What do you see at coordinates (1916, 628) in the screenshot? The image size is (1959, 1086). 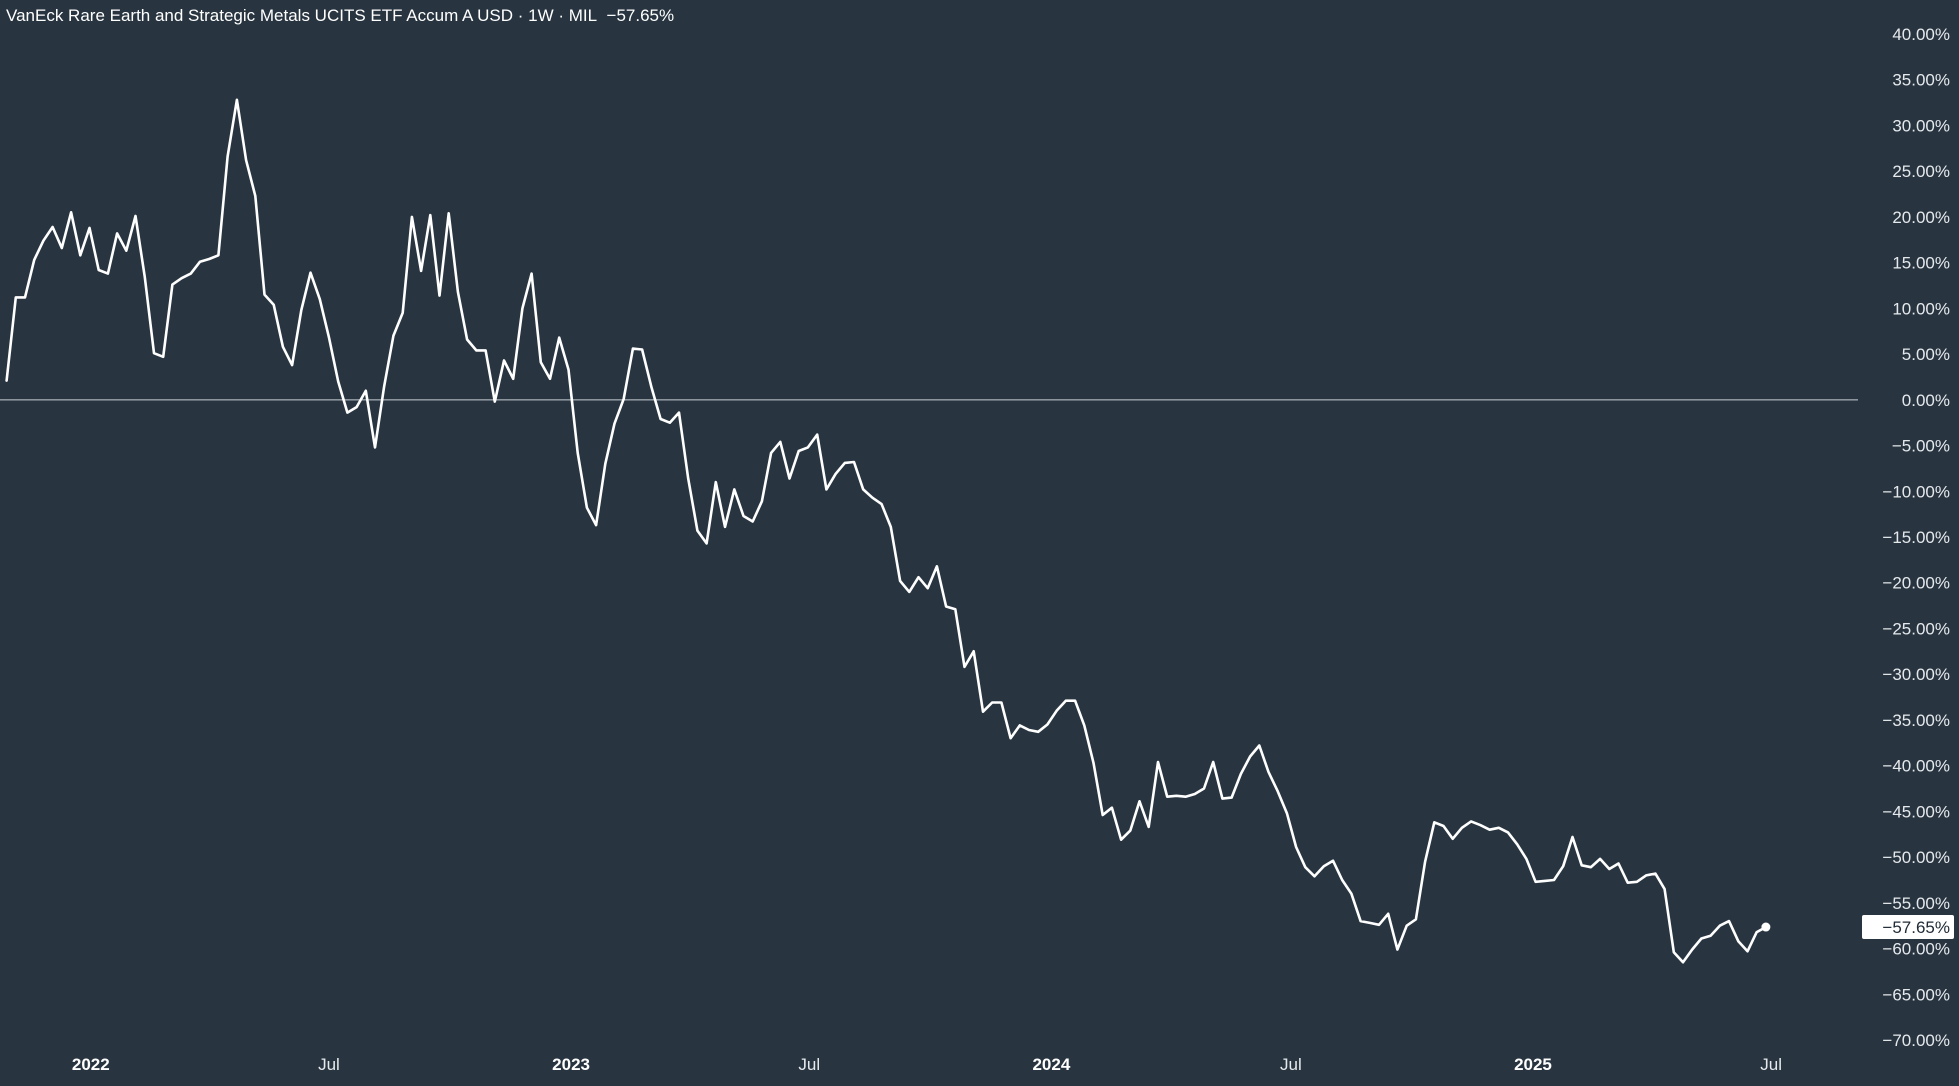 I see `y-tick-label: −25.00%` at bounding box center [1916, 628].